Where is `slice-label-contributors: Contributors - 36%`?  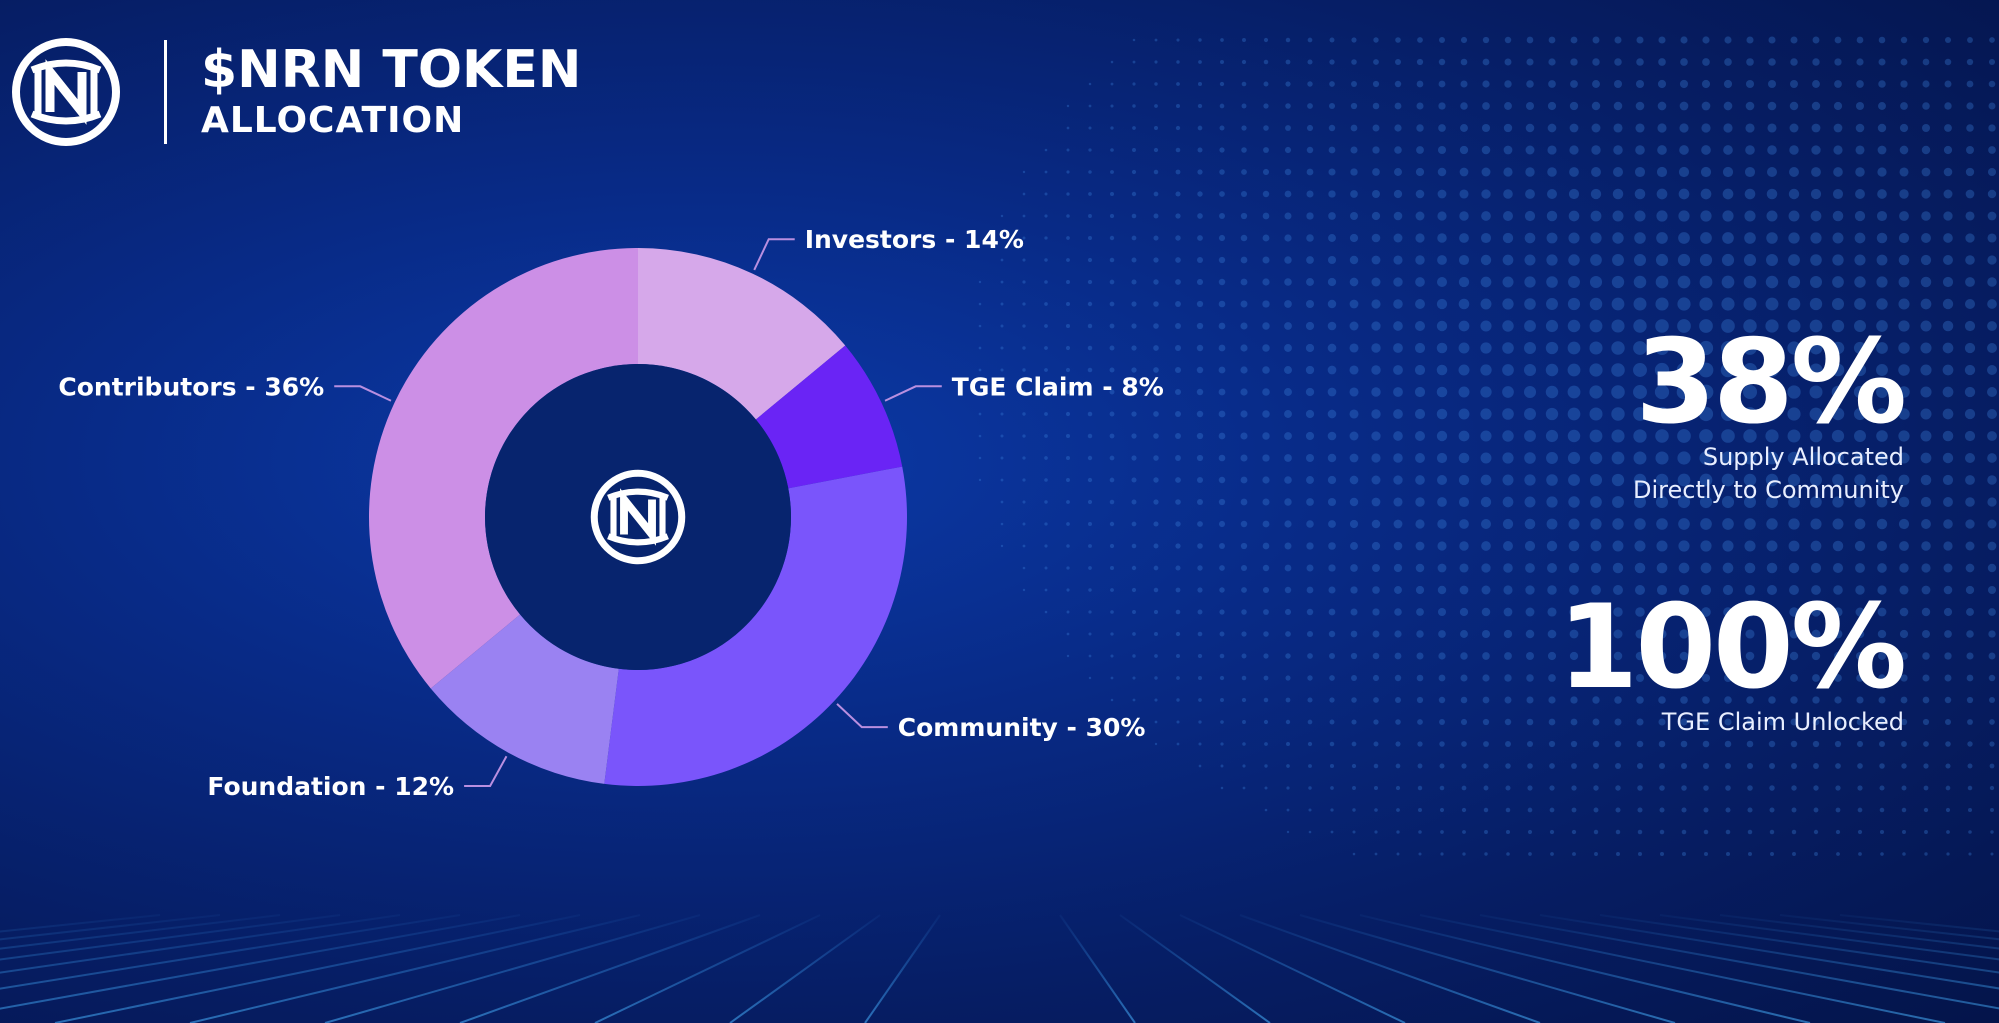
slice-label-contributors: Contributors - 36% is located at coordinates (191, 386).